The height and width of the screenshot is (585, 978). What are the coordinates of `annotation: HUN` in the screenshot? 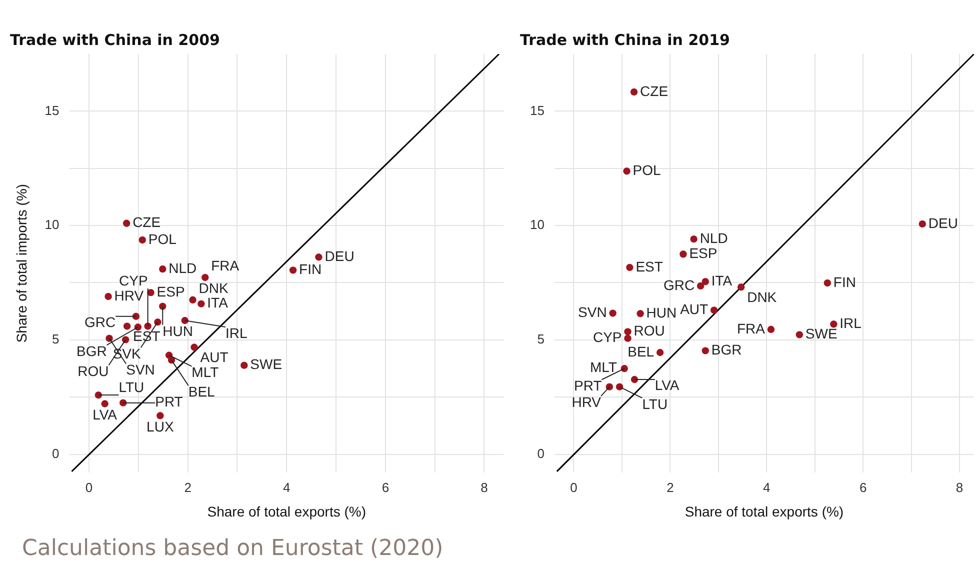 It's located at (177, 330).